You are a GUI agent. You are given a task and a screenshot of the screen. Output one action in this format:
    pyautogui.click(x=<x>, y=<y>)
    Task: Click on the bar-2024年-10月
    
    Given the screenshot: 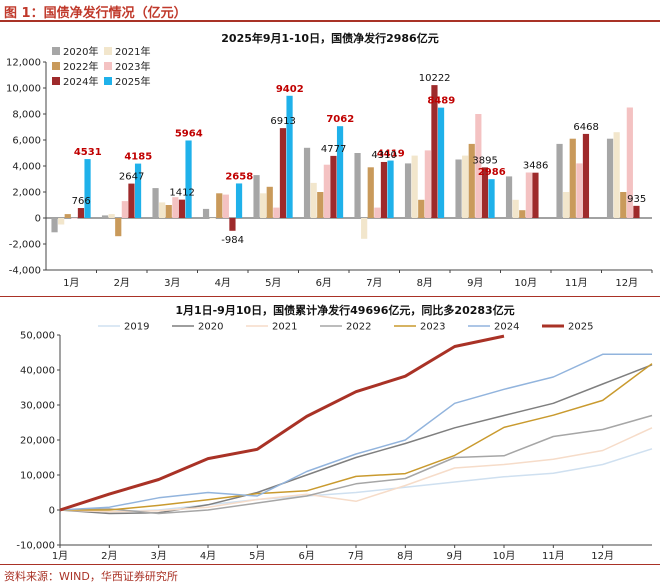 What is the action you would take?
    pyautogui.click(x=535, y=195)
    